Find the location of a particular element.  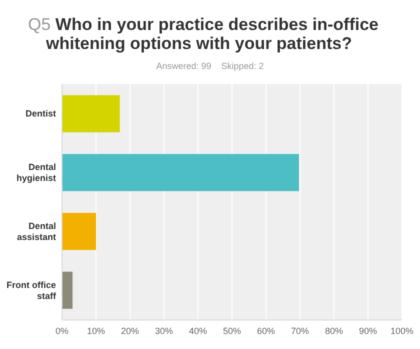

y-tick-label: Dental assistant is located at coordinates (36, 231).